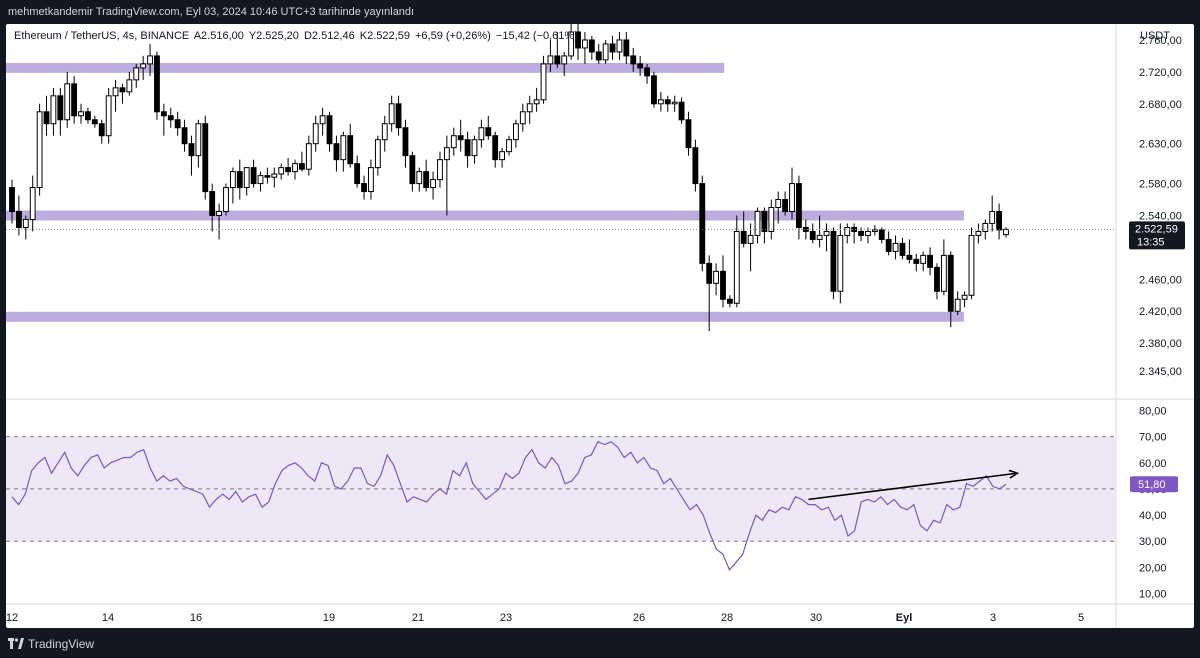  Describe the element at coordinates (1153, 568) in the screenshot. I see `rsi-tick-label: 20,00` at that location.